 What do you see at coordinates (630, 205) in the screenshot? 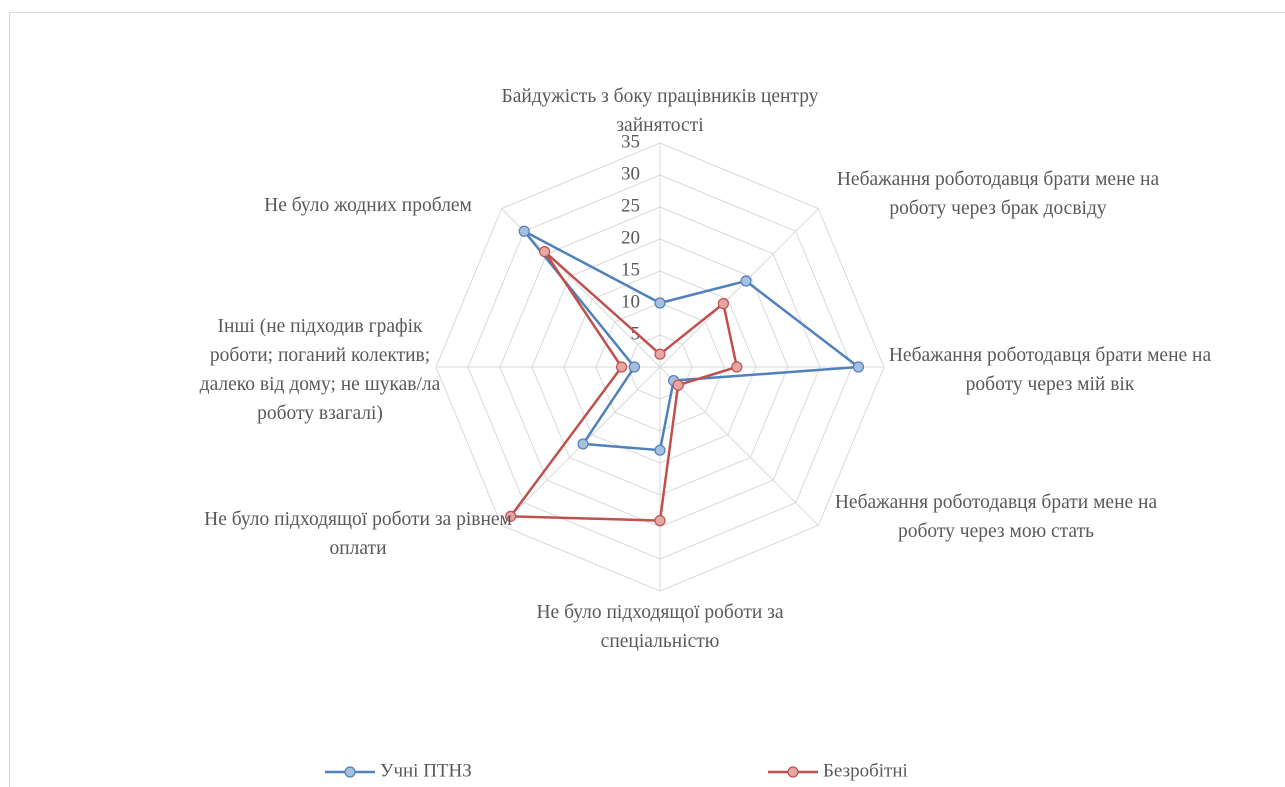
I see `r-tick-label: 25` at bounding box center [630, 205].